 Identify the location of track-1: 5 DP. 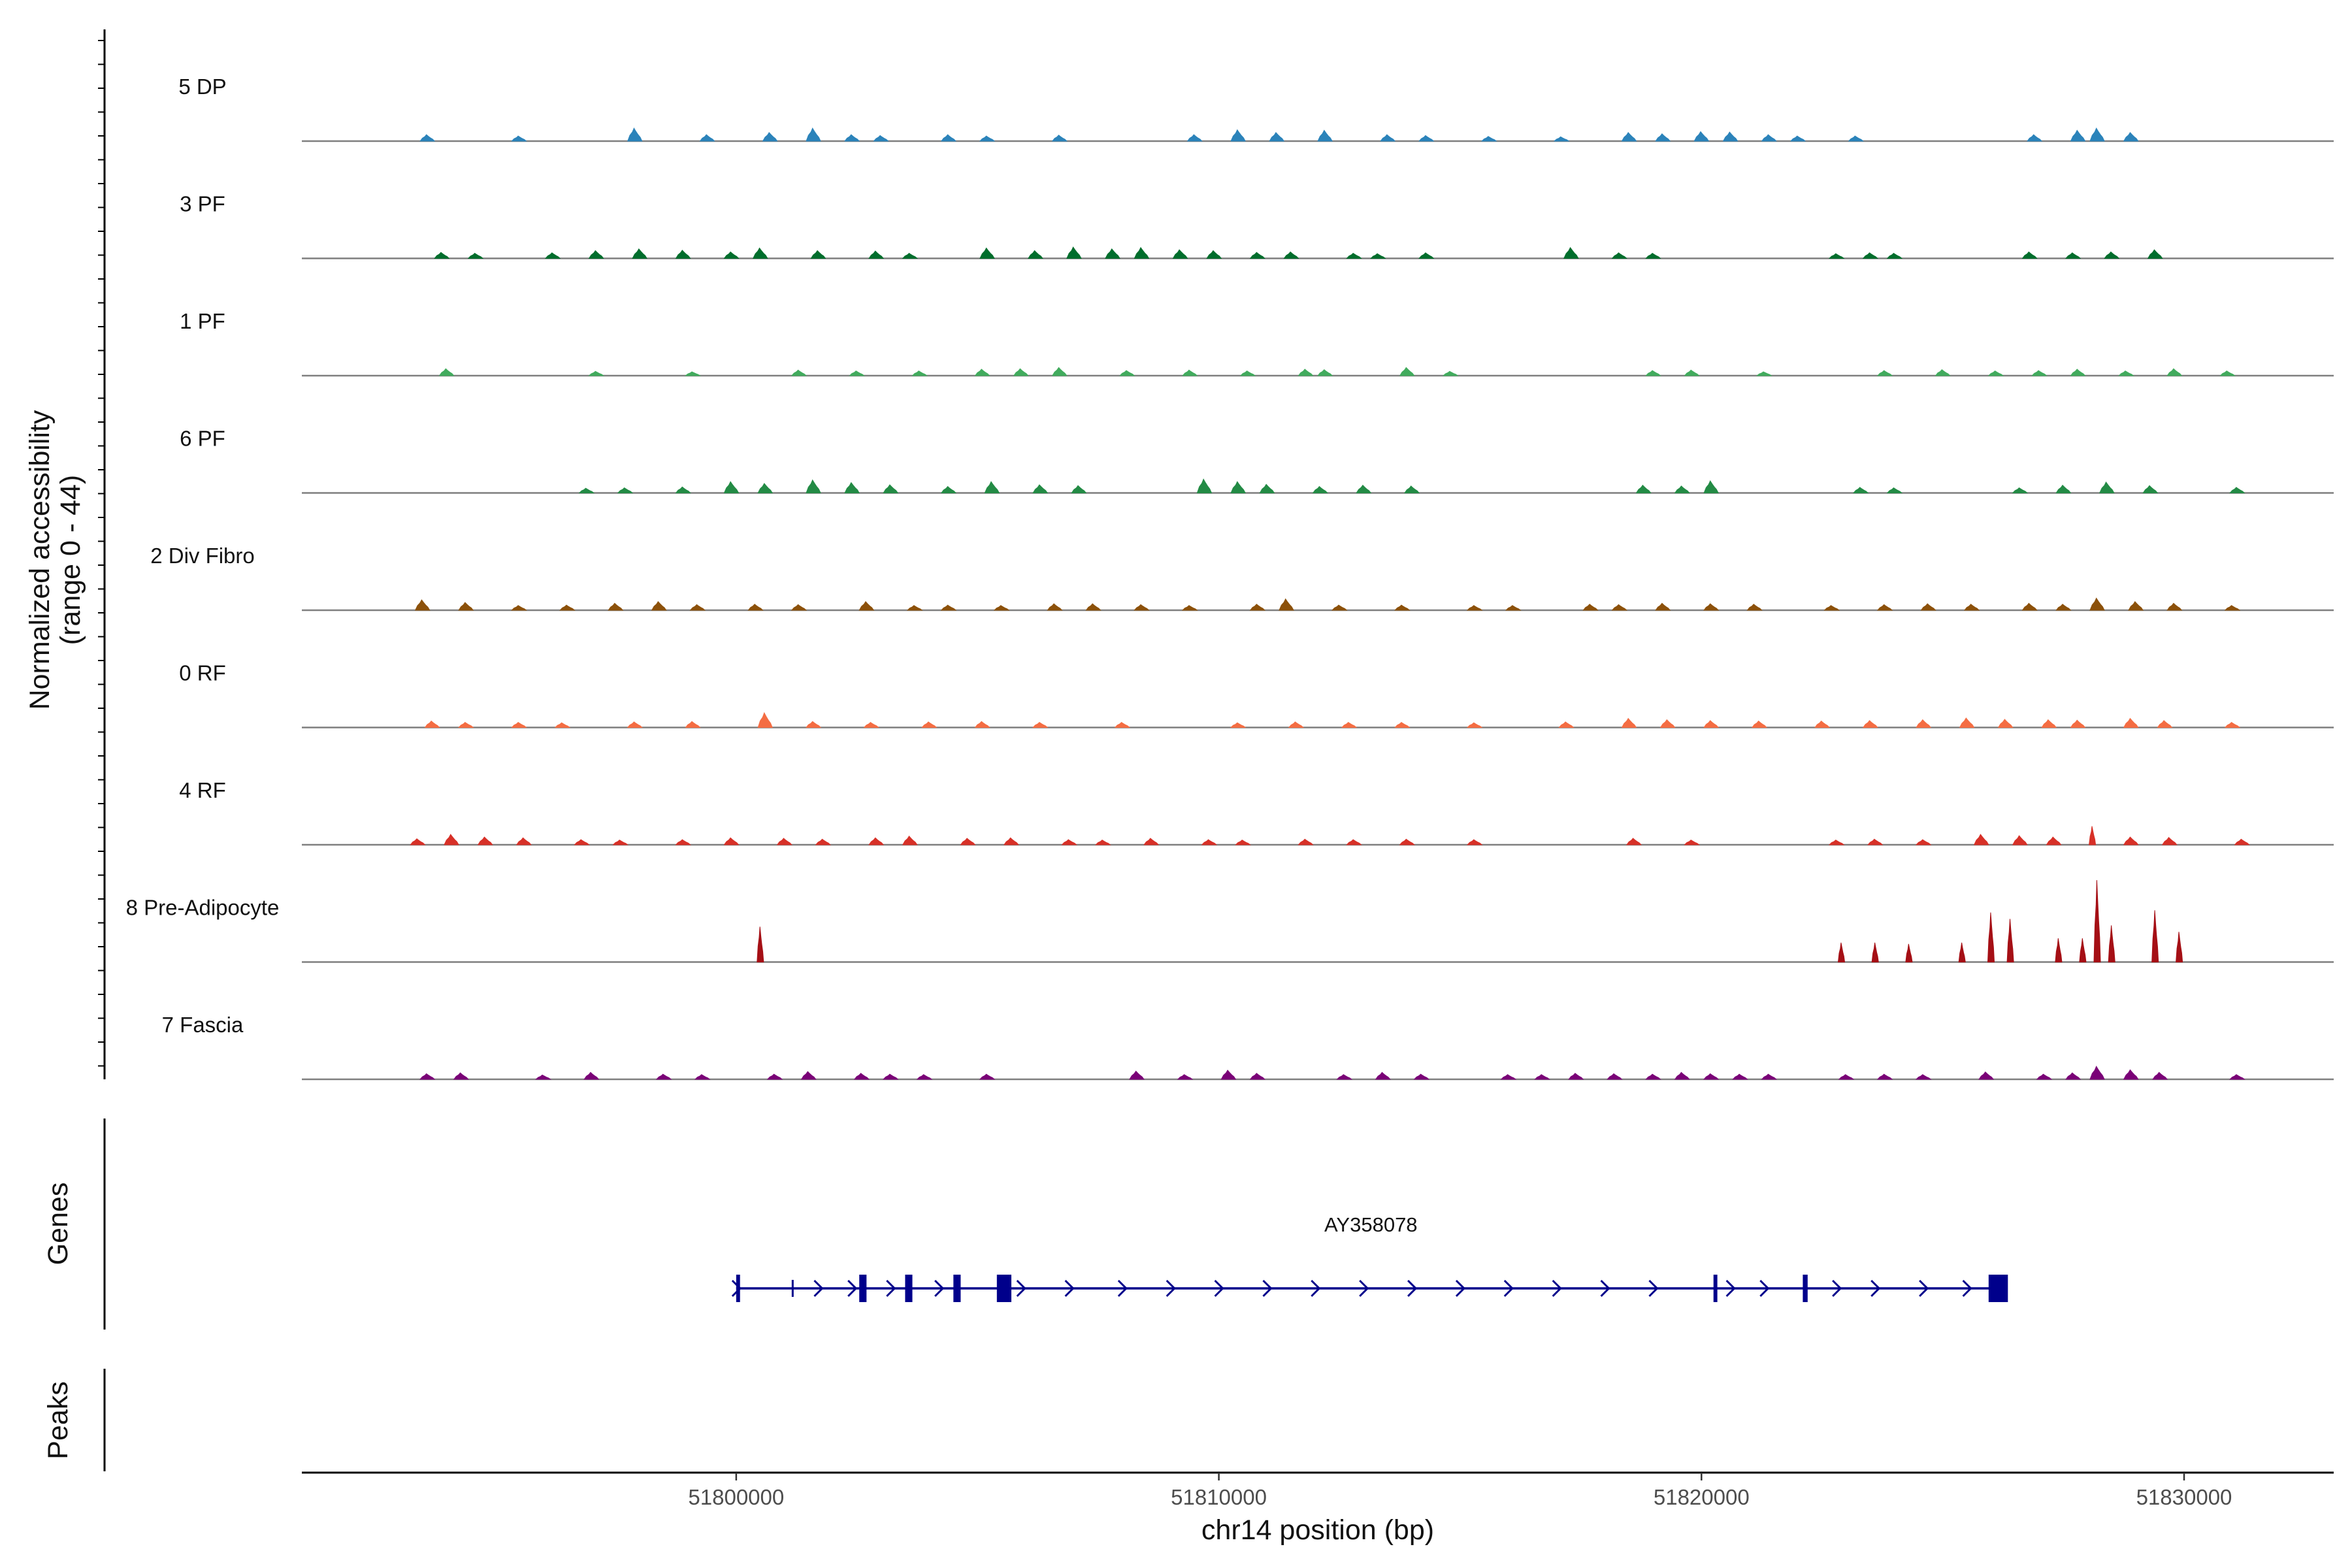
(1256, 108).